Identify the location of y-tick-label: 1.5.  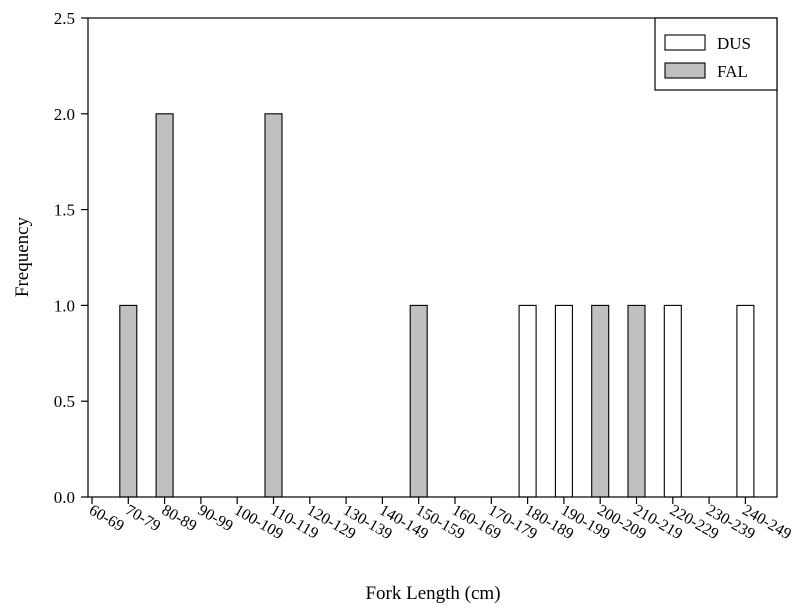
(64, 210).